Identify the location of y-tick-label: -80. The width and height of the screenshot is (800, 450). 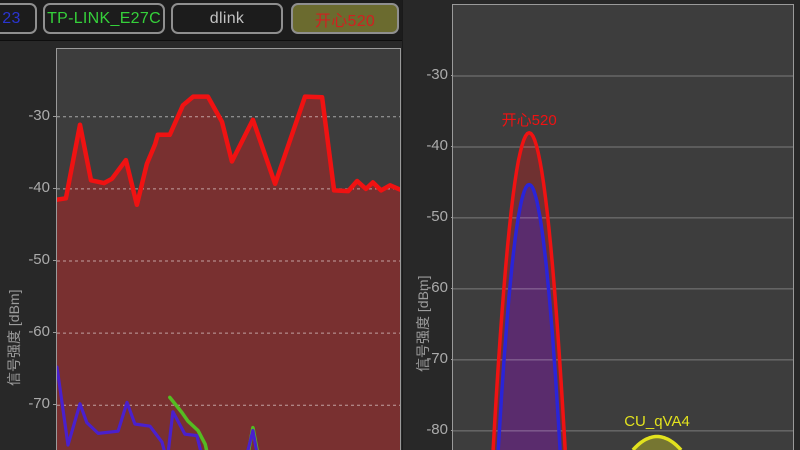
(437, 429).